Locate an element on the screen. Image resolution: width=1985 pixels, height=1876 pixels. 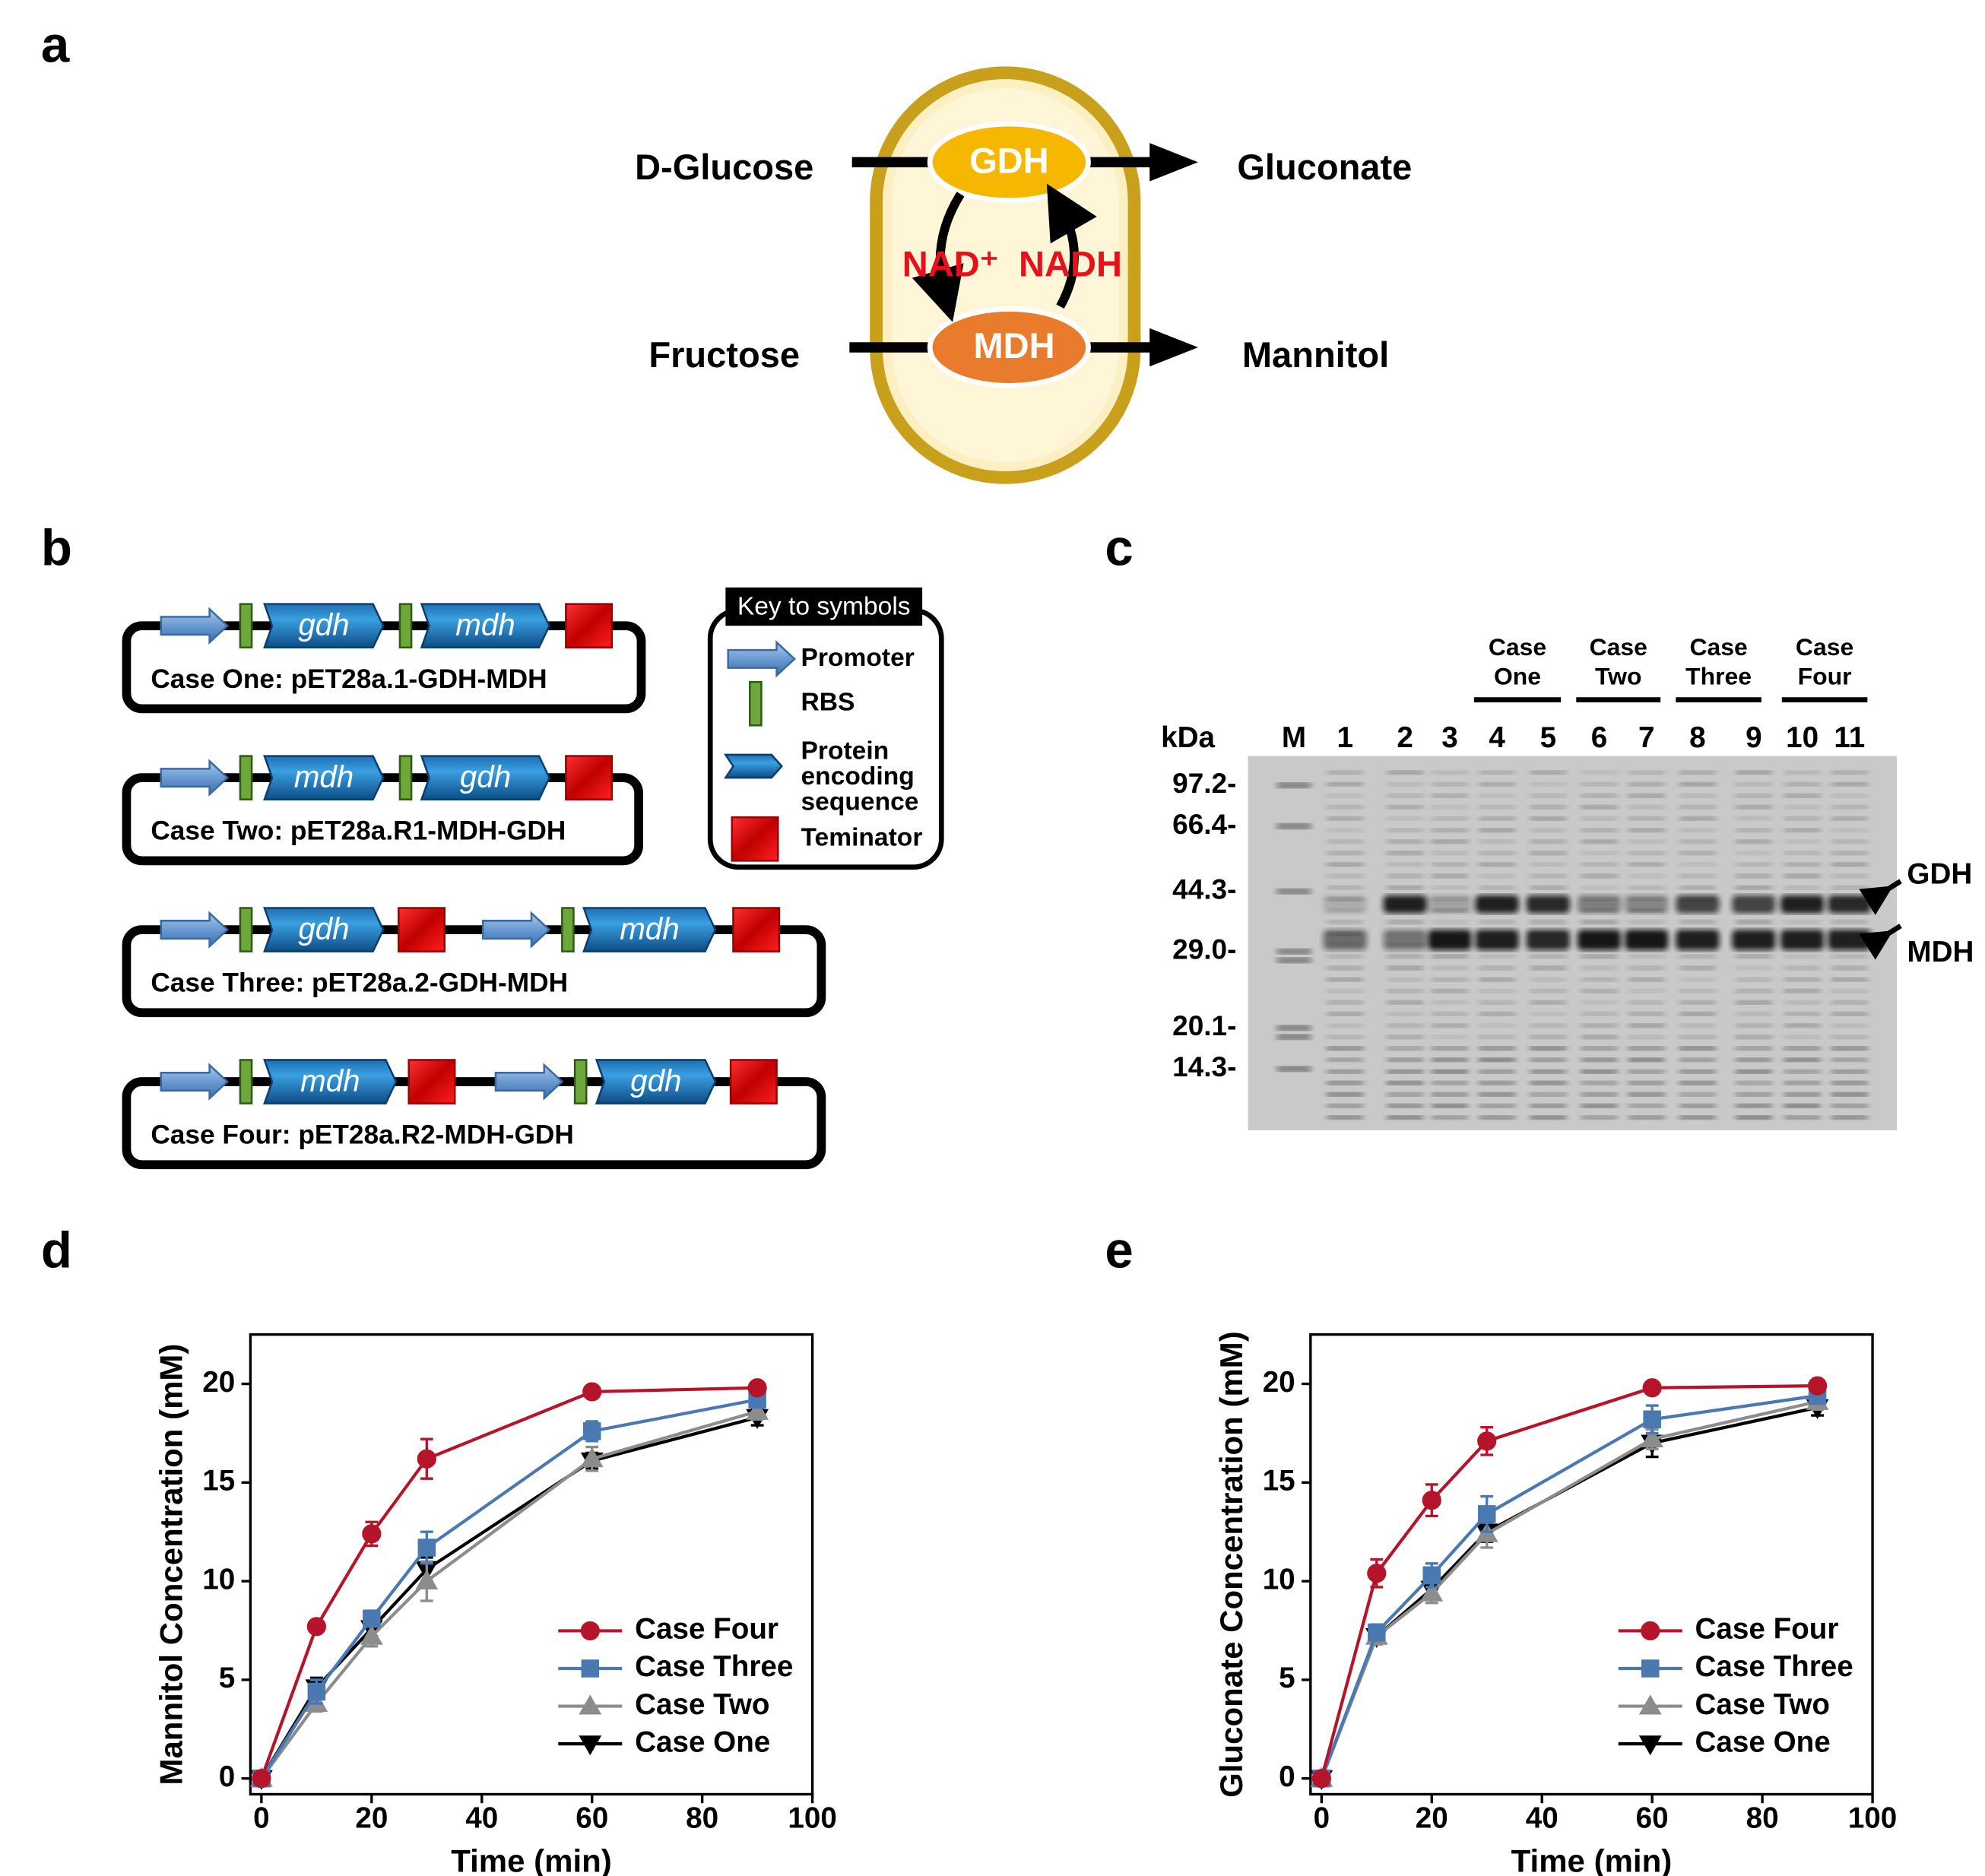
arrowhead is located at coordinates (1173, 347).